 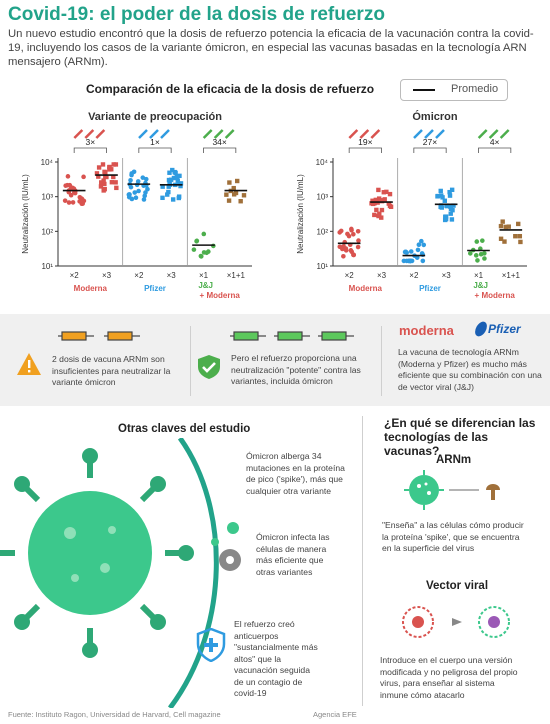 I want to click on legend: Promedio, so click(x=454, y=90).